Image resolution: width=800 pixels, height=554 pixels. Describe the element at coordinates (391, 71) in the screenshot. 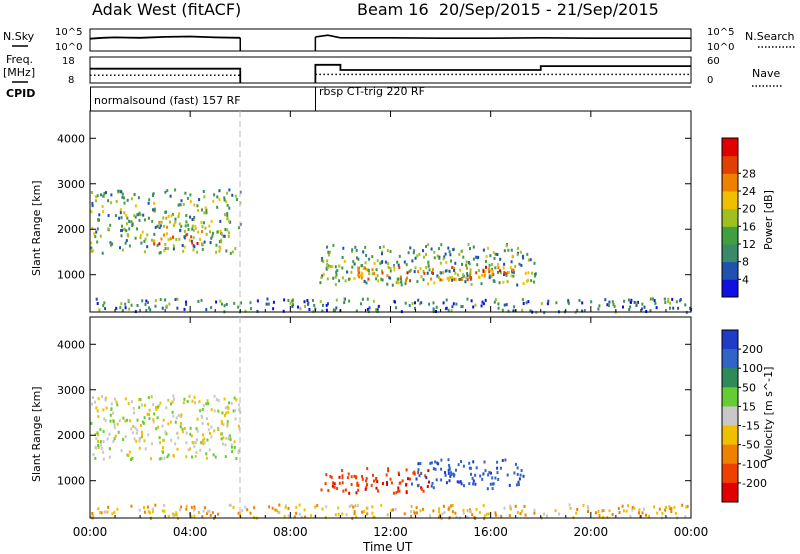

I see `freq-panel: 18 8 60 0` at that location.